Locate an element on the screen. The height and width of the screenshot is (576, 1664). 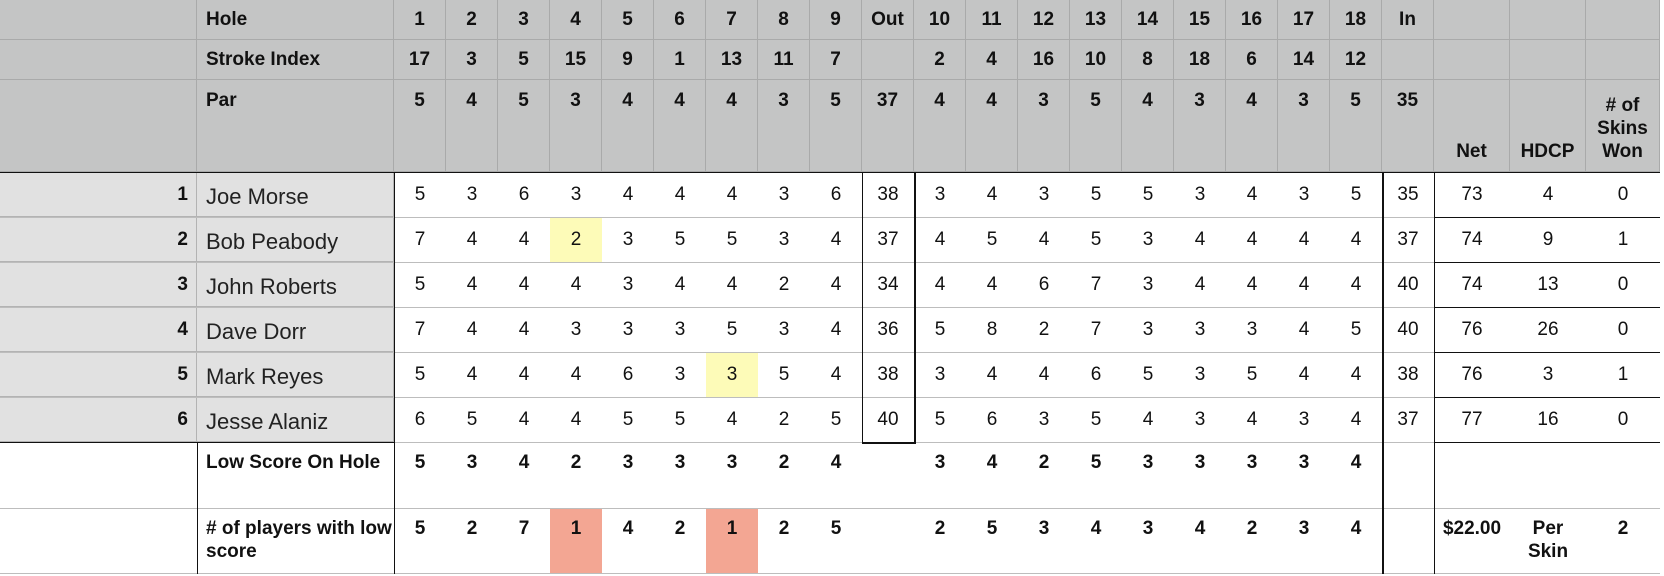
header-value: 1 is located at coordinates (680, 60).